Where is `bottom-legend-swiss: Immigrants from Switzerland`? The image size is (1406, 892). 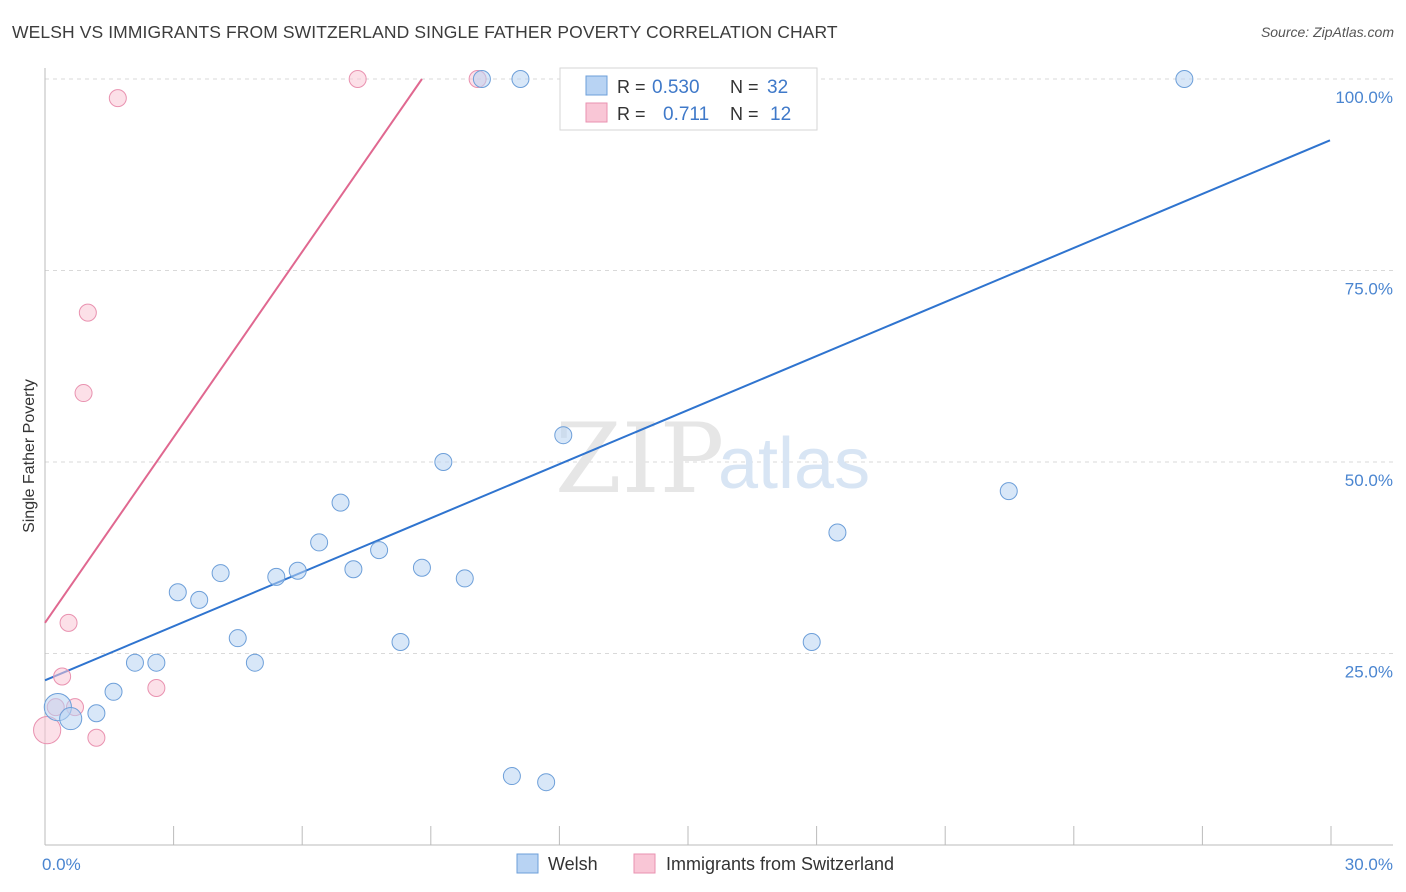
bottom-legend-swiss: Immigrants from Switzerland is located at coordinates (780, 864).